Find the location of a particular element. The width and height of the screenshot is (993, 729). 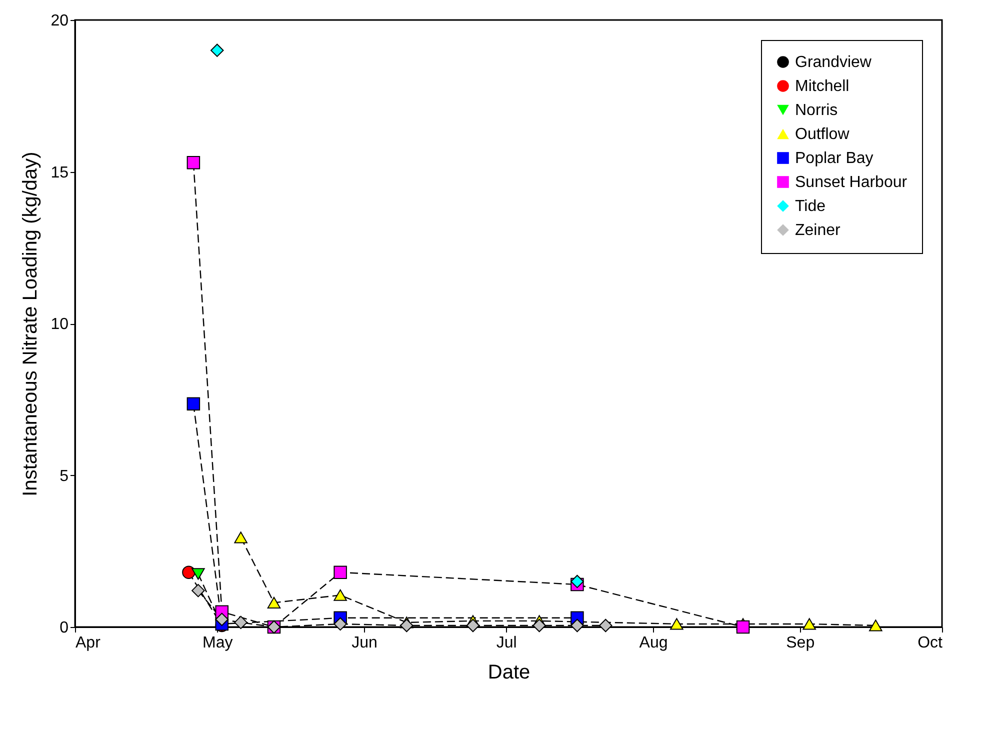

y-tick-label: 0 is located at coordinates (64, 628).